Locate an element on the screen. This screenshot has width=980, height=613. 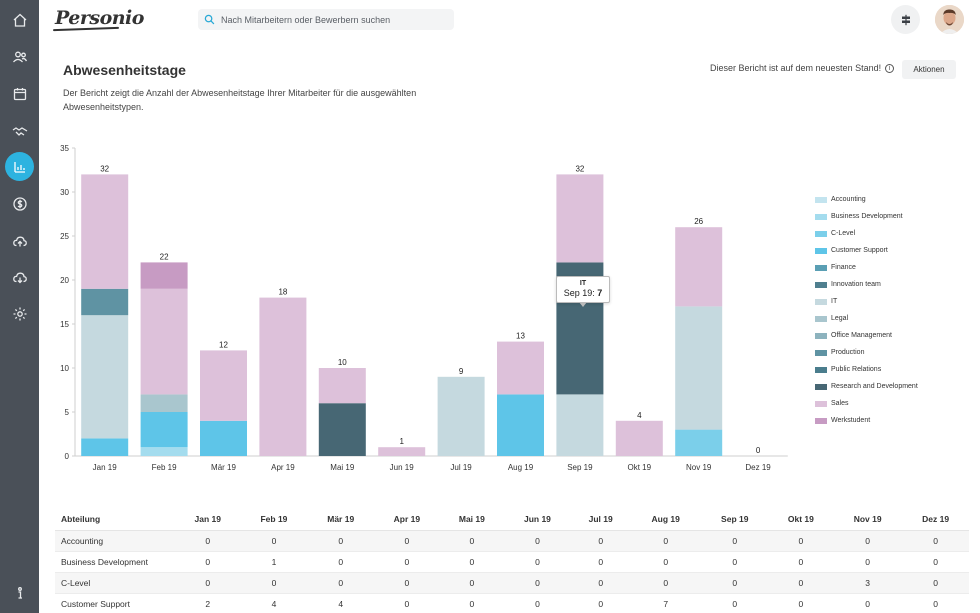
people-icon is located at coordinates (19, 56).